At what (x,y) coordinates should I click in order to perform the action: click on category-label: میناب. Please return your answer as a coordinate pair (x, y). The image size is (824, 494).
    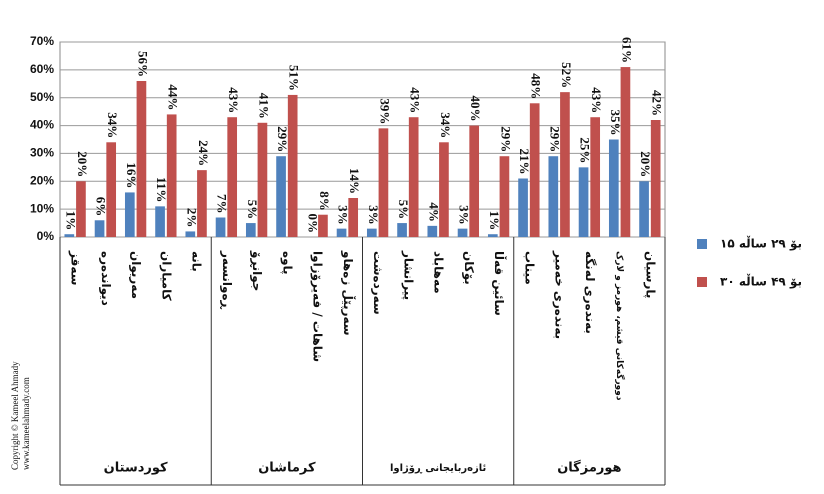
    Looking at the image, I should click on (529, 268).